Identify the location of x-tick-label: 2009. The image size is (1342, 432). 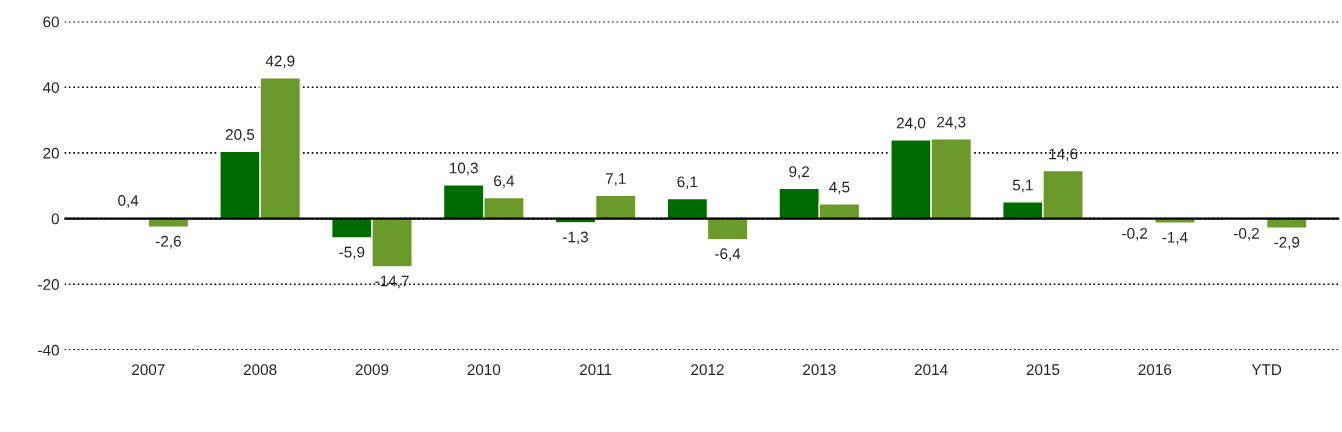
(372, 370).